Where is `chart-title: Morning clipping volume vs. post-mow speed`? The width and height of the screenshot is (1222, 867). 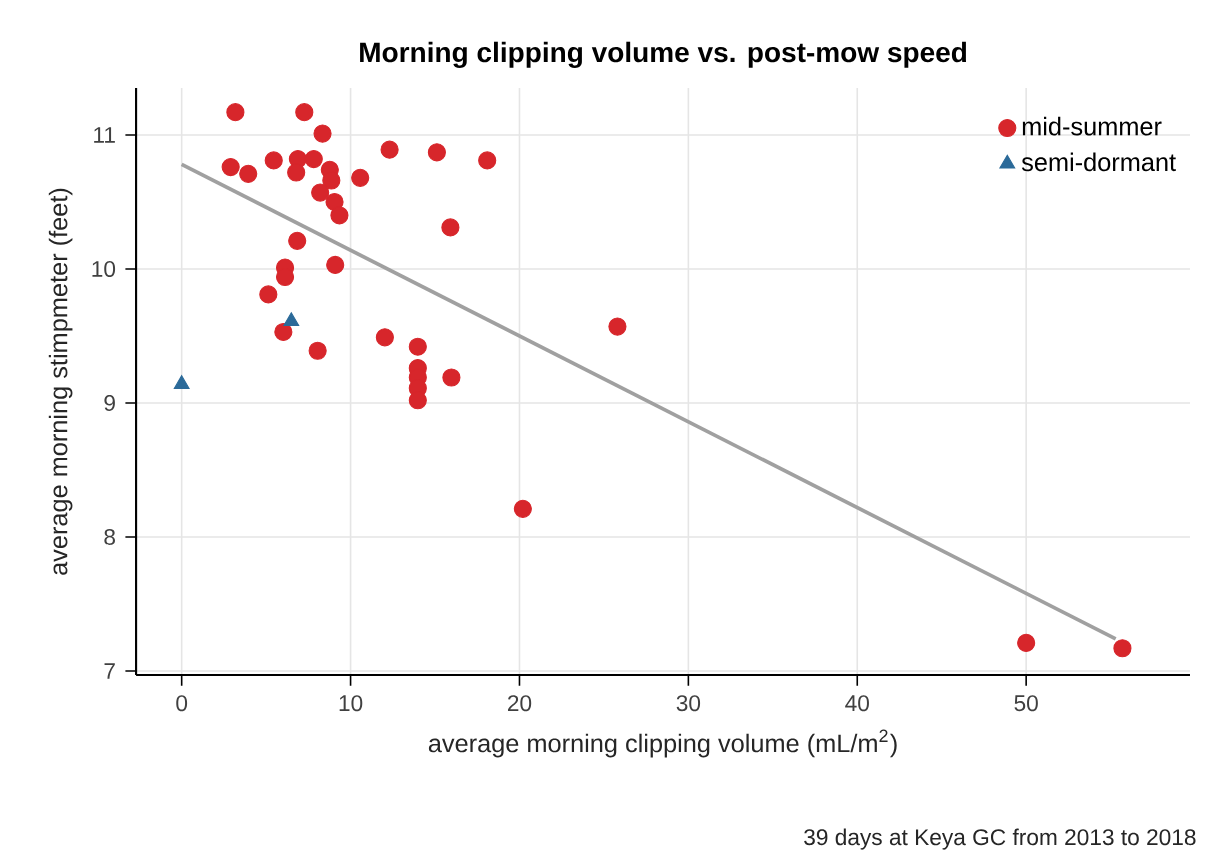 chart-title: Morning clipping volume vs. post-mow speed is located at coordinates (663, 54).